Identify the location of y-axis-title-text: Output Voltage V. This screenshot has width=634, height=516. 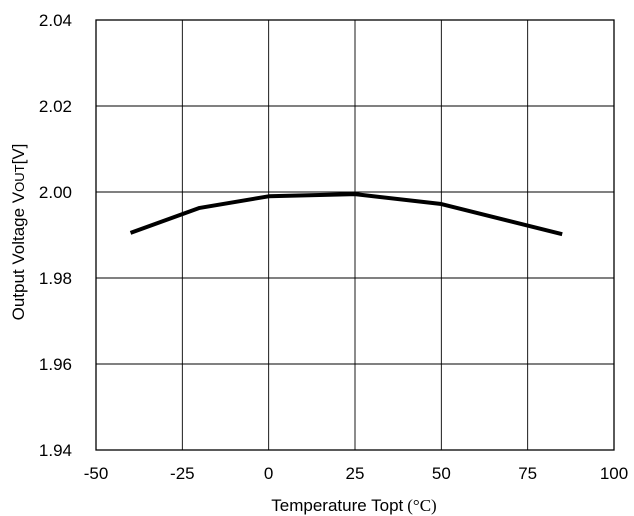
(18, 255).